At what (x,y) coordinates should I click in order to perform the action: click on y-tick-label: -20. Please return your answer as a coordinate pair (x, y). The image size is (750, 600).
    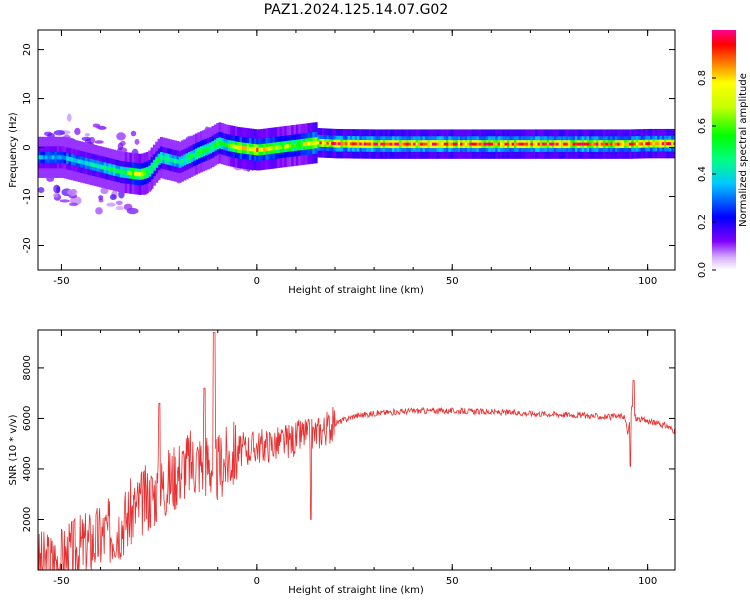
    Looking at the image, I should click on (27, 245).